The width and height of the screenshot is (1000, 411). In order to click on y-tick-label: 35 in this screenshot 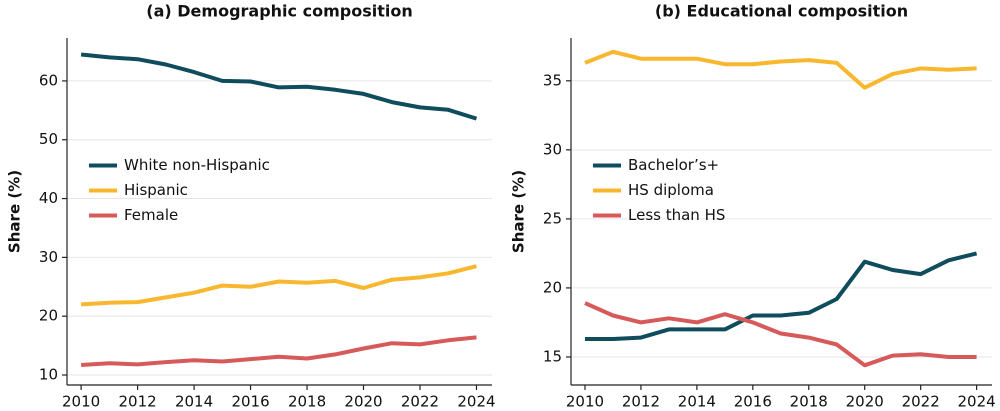, I will do `click(552, 80)`.